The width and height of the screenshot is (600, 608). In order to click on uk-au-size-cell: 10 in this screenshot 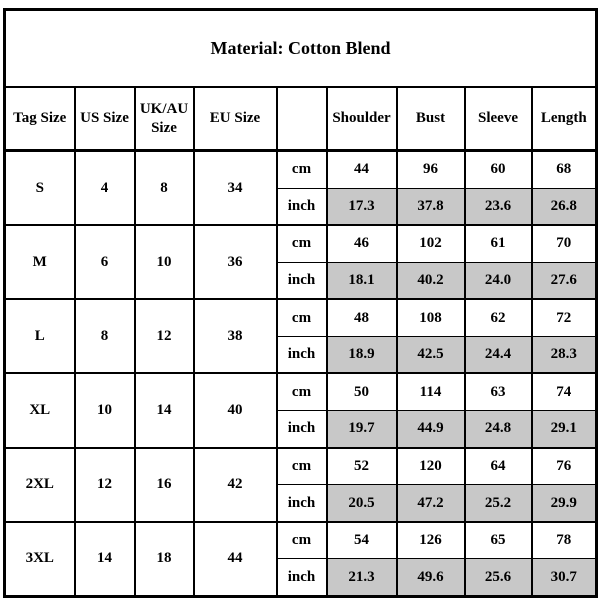, I will do `click(164, 262)`.